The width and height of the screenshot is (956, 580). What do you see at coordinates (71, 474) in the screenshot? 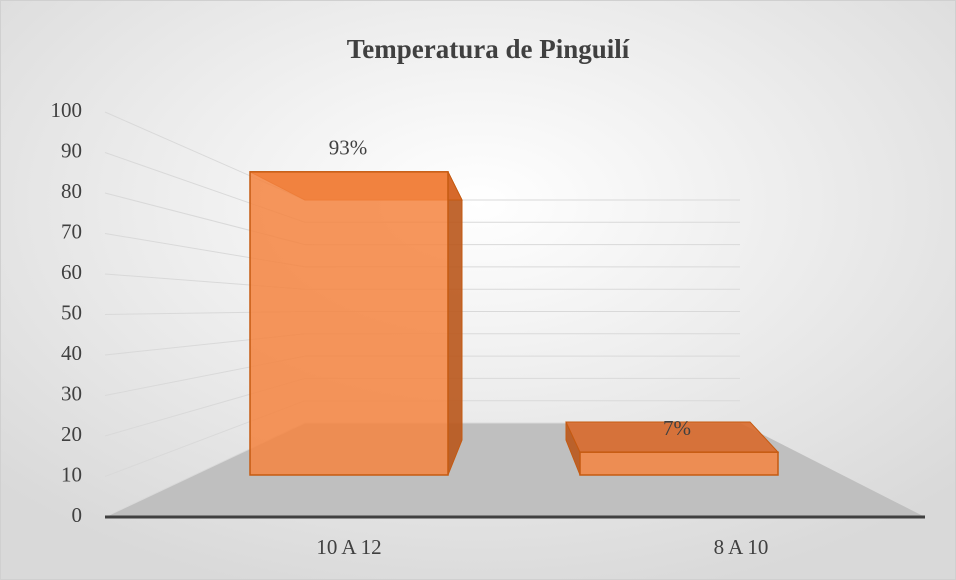
I see `y-tick-label: 10` at bounding box center [71, 474].